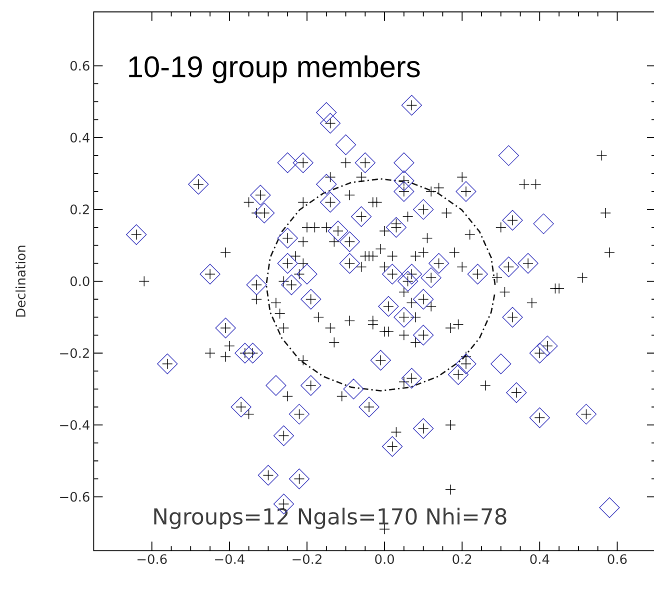 Image resolution: width=654 pixels, height=589 pixels. I want to click on x-tick-label: −0.2, so click(307, 559).